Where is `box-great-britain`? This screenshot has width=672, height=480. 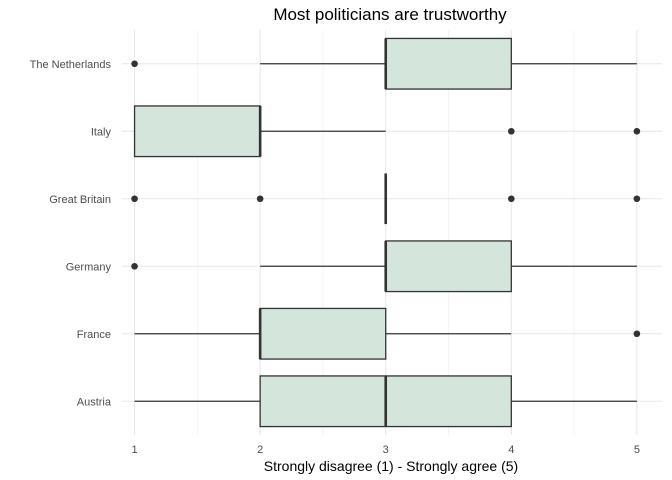 box-great-britain is located at coordinates (386, 199).